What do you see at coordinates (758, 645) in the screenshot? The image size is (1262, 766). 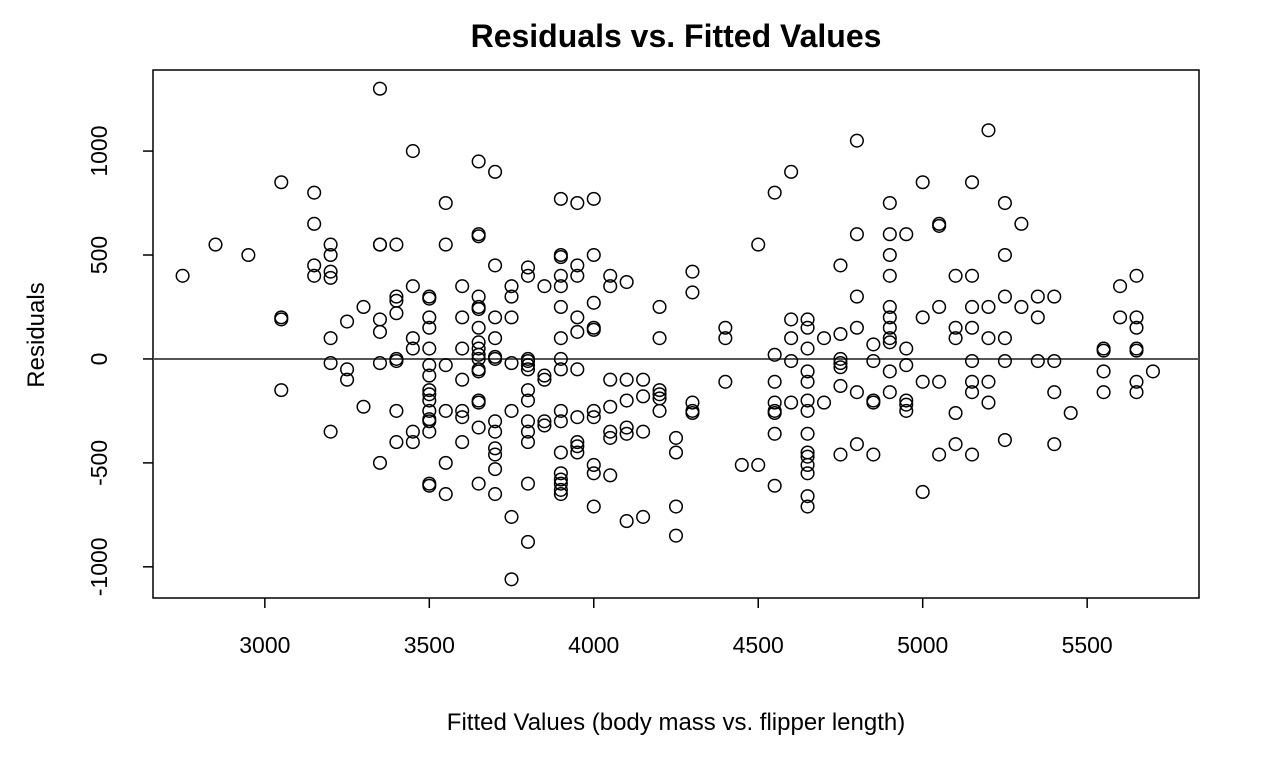 I see `x-tick-label: 4500` at bounding box center [758, 645].